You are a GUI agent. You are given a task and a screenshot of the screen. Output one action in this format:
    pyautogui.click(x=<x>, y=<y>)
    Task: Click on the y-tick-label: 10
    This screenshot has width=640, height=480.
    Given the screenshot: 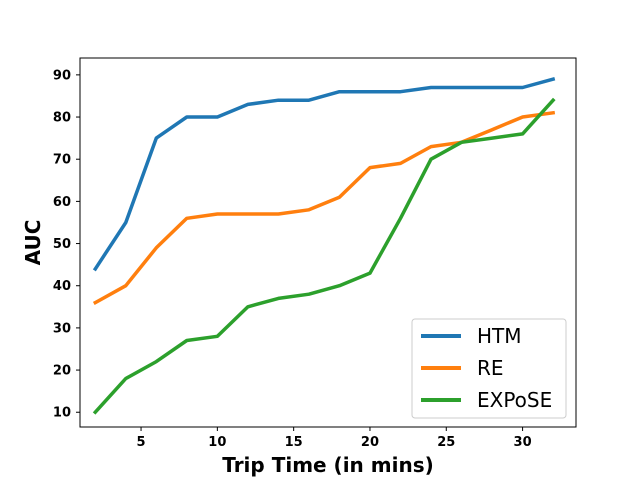 What is the action you would take?
    pyautogui.click(x=62, y=413)
    